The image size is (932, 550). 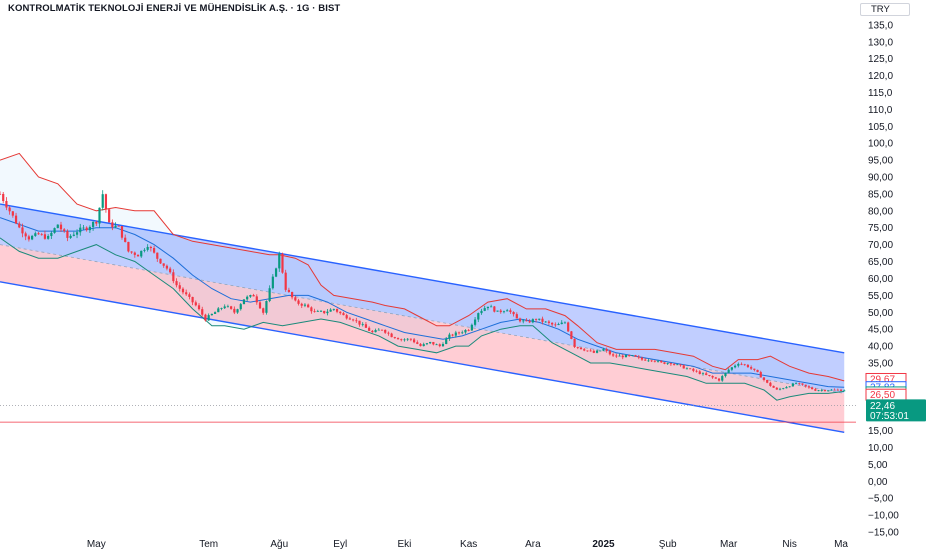 What do you see at coordinates (878, 465) in the screenshot?
I see `y-tick-label: 5,00` at bounding box center [878, 465].